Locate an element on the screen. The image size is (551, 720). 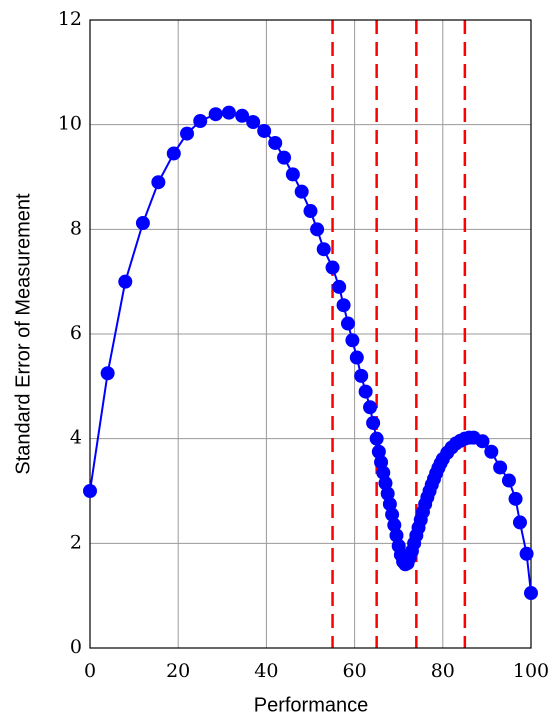
y-tick-label: 4 is located at coordinates (76, 438).